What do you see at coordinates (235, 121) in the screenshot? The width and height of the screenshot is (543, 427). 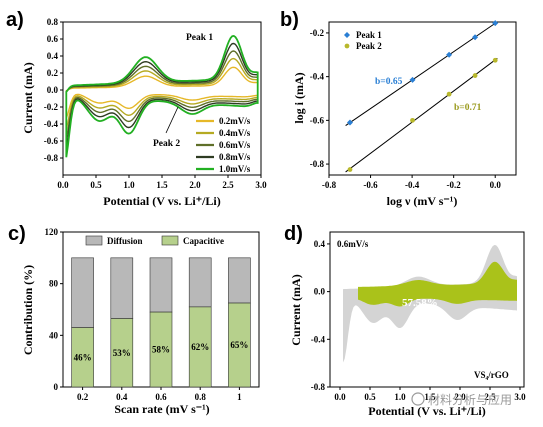 I see `legend-label: 0.2mV/s` at bounding box center [235, 121].